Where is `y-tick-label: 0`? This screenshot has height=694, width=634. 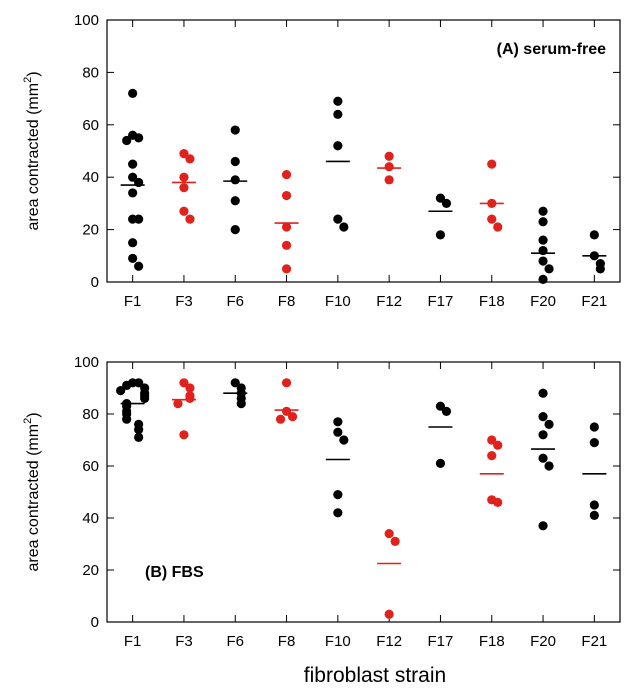 y-tick-label: 0 is located at coordinates (95, 282).